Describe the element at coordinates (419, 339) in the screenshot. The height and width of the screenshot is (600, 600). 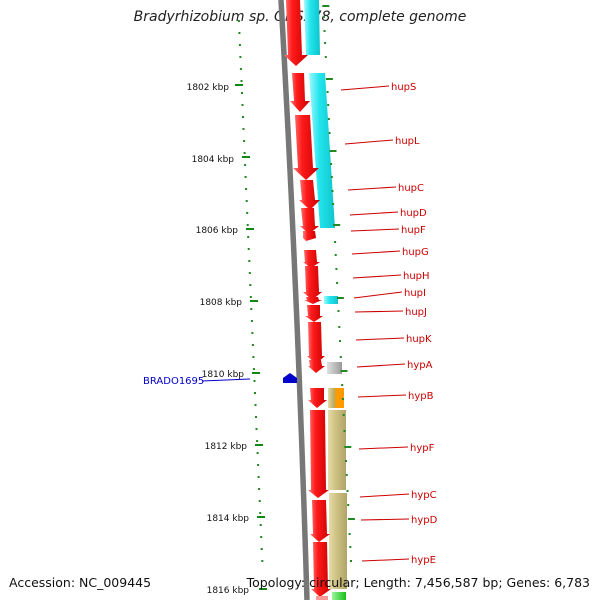
I see `gene-label: hupK` at that location.